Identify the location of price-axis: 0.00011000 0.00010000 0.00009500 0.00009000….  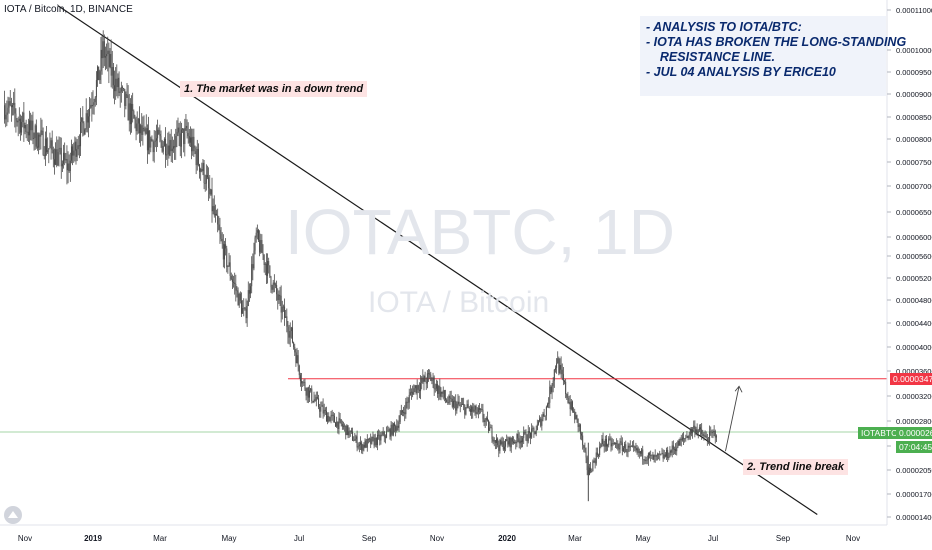
(909, 264).